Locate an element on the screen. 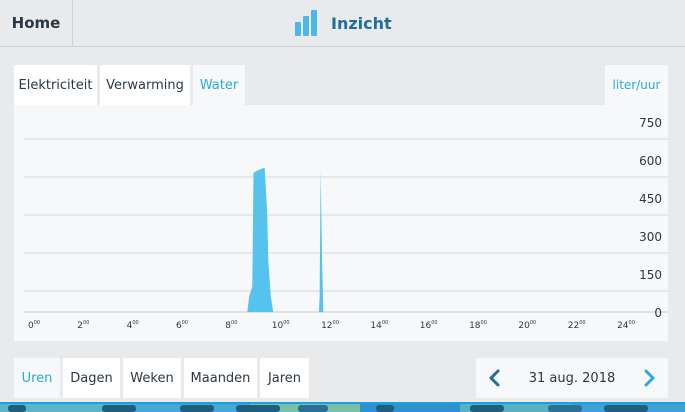  period-tabs: Uren Dagen Weken Maanden Jaren is located at coordinates (241, 380).